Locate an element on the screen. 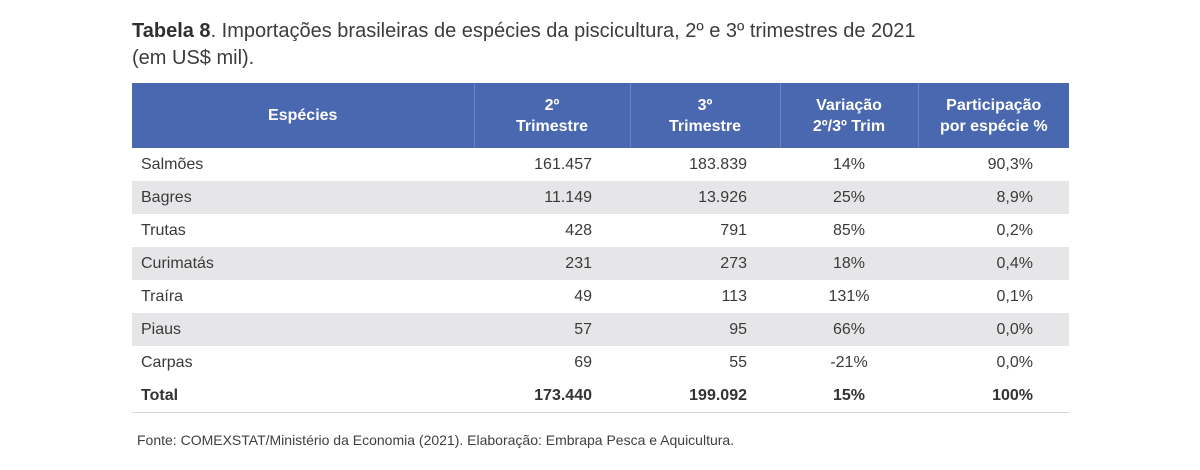 The width and height of the screenshot is (1200, 470). cell-q3: 95 is located at coordinates (705, 329).